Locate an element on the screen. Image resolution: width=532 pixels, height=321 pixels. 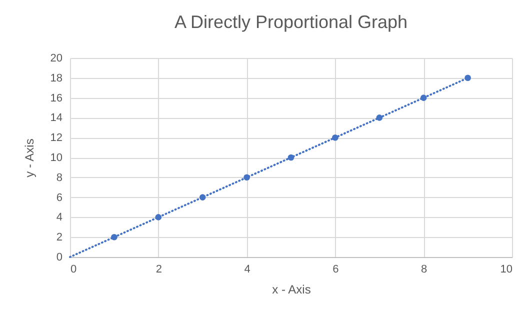
y-tick-label: 16 is located at coordinates (56, 98).